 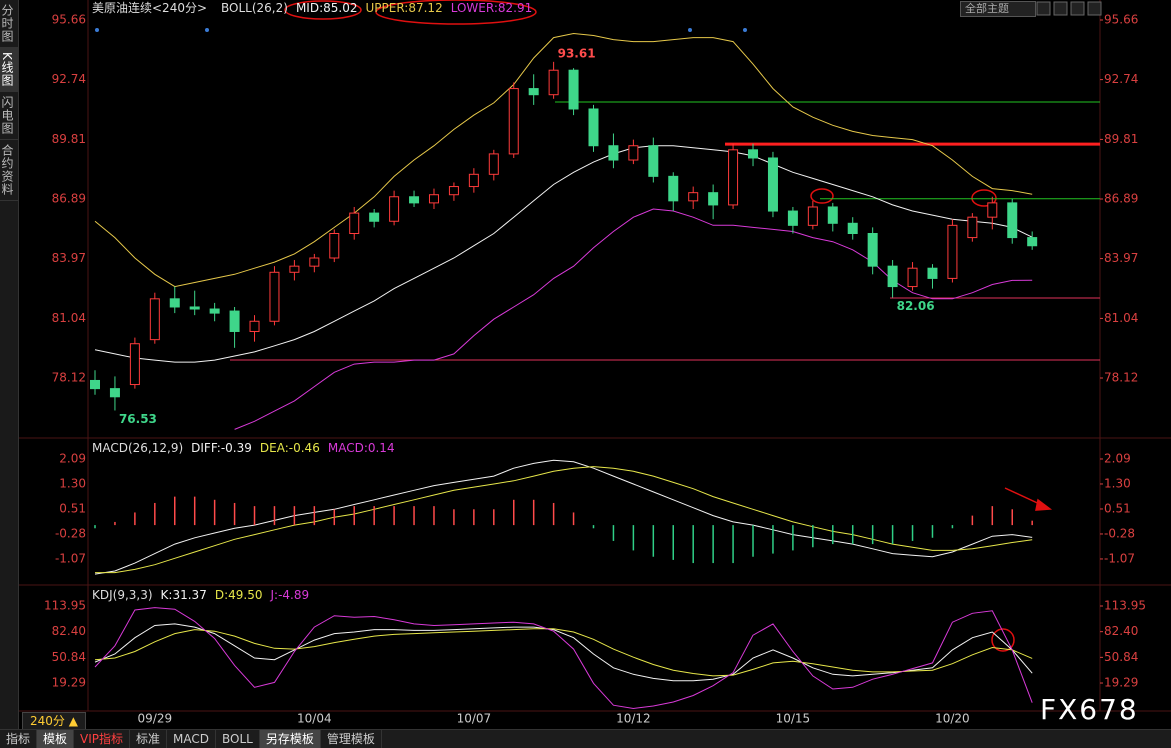 I want to click on y-tick-label-right: 1.30, so click(x=1117, y=483).